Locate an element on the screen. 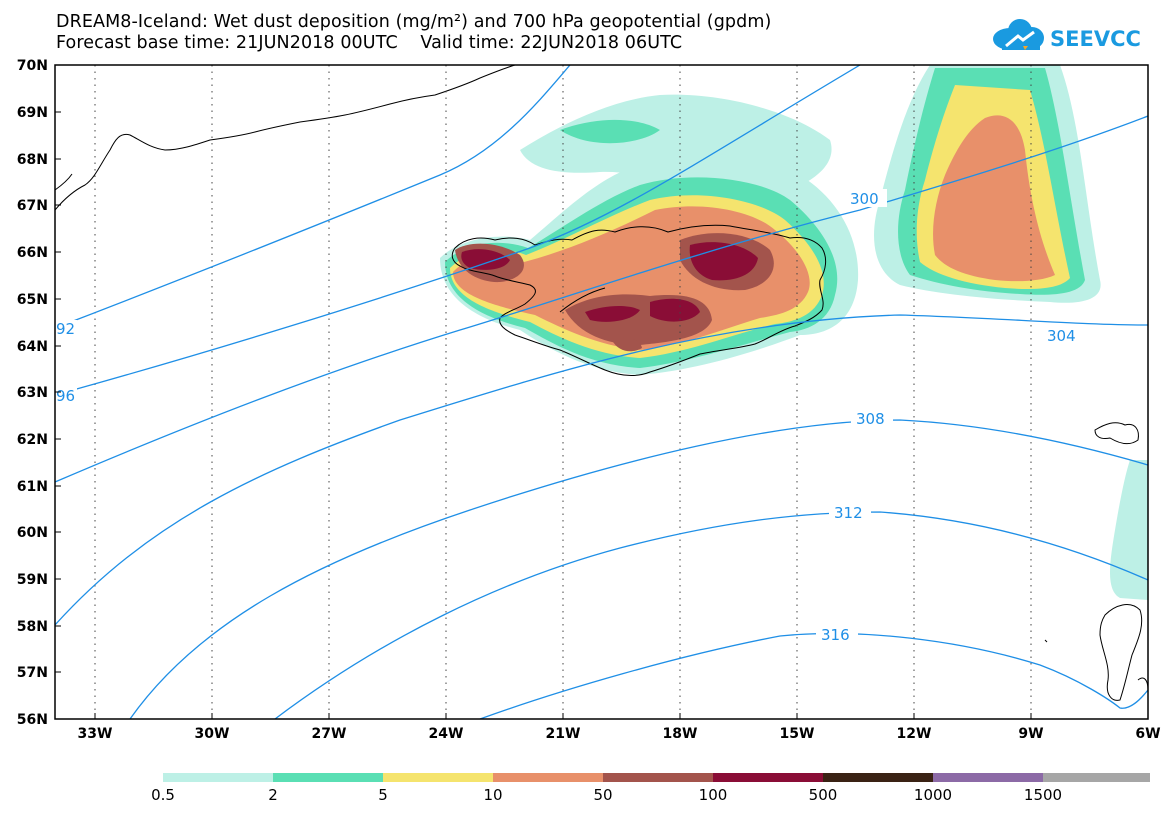 This screenshot has height=815, width=1175. colorbar-label: 5 is located at coordinates (383, 795).